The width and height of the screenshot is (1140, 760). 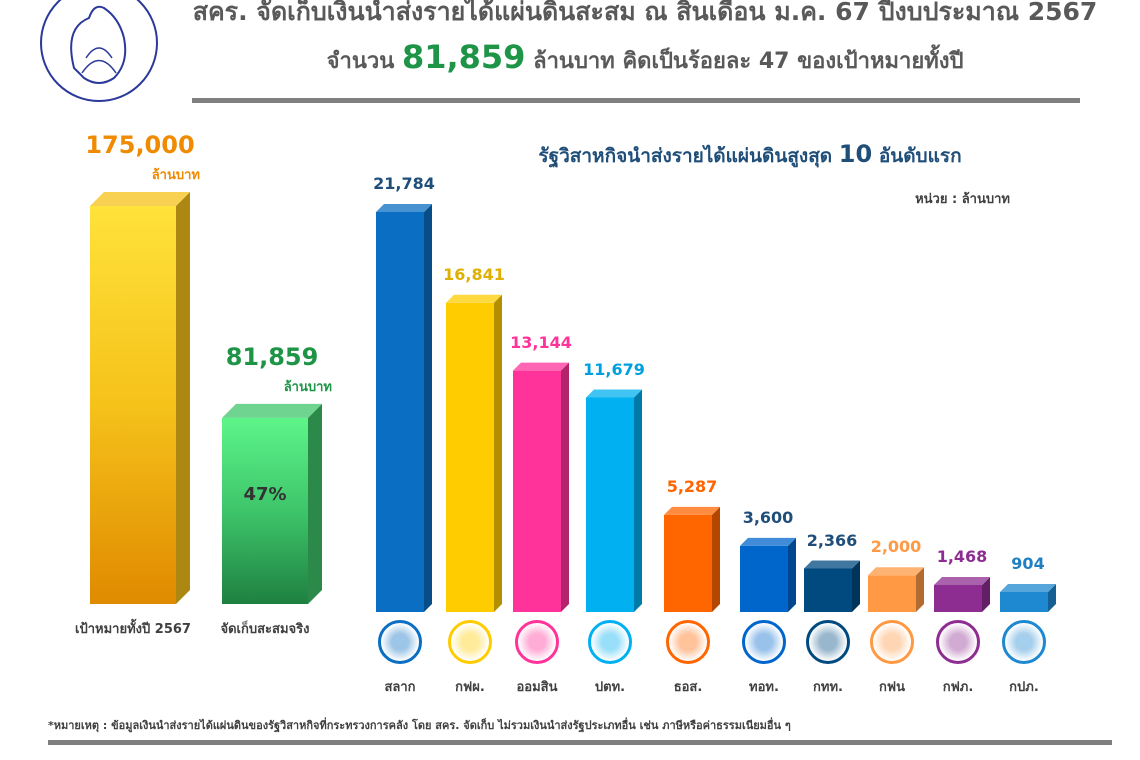 I want to click on unit-label: หน่วย : ล้านบาท, so click(x=962, y=199).